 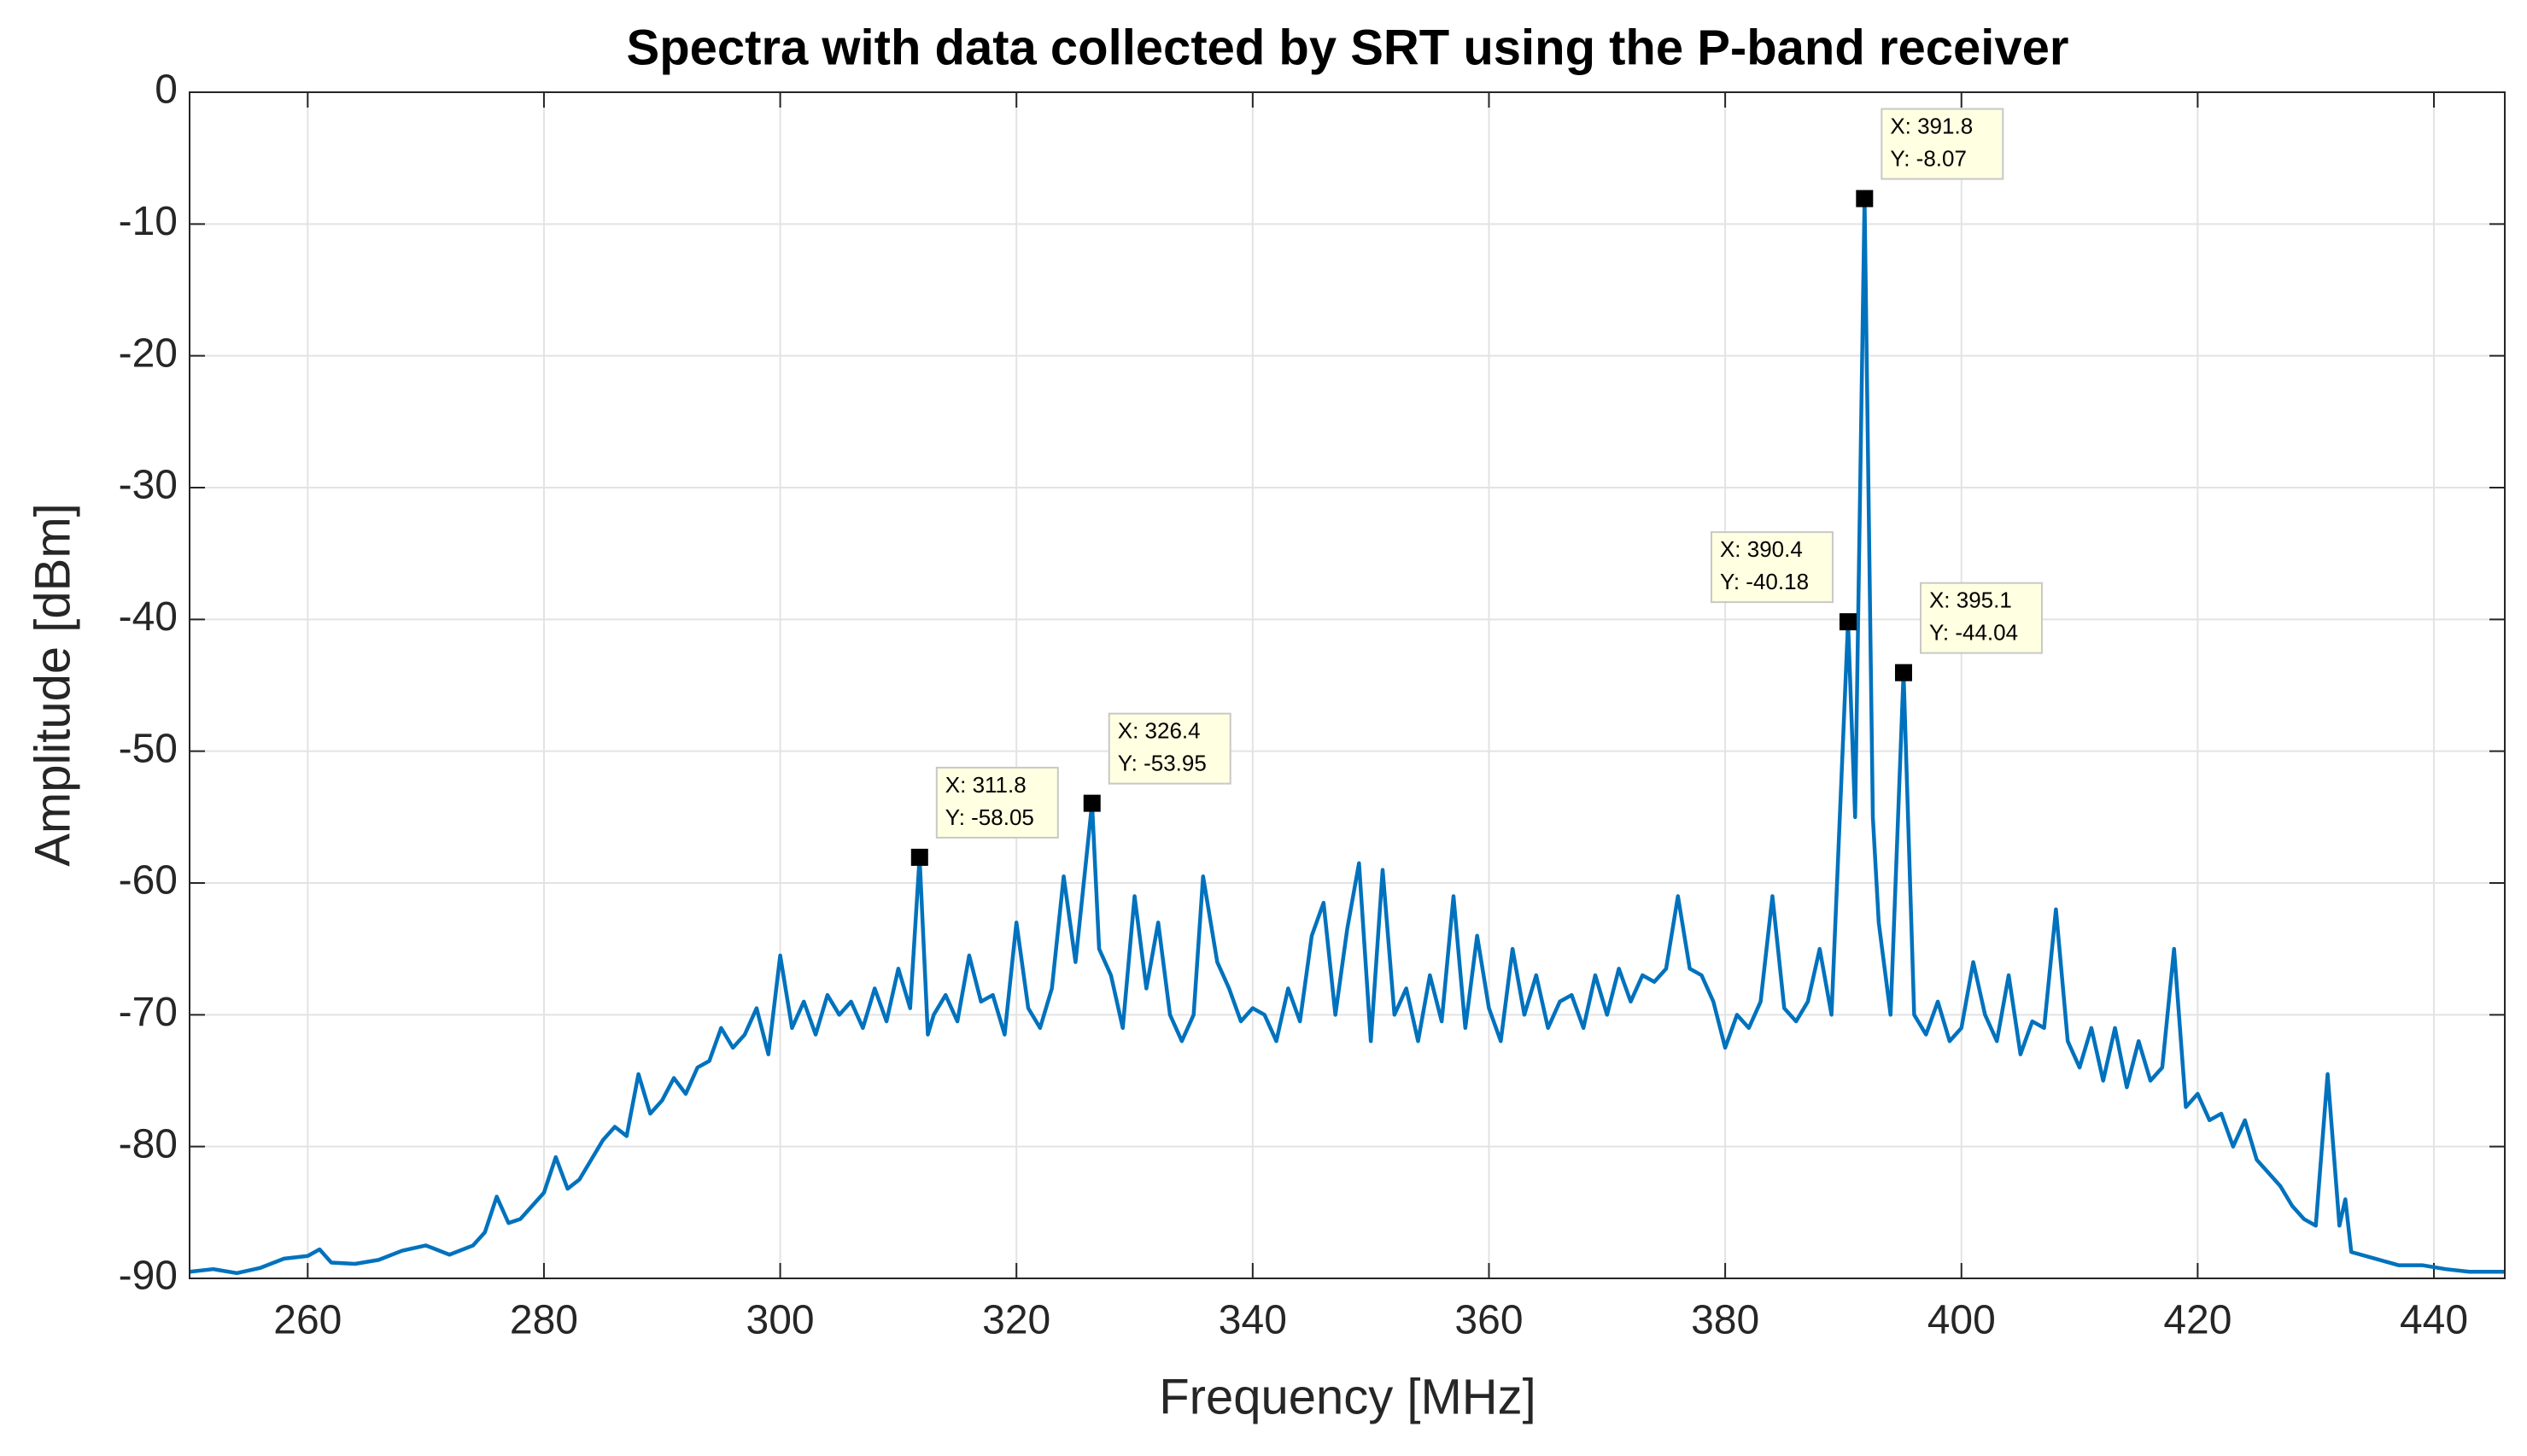 What do you see at coordinates (148, 353) in the screenshot?
I see `y-tick-label: -20` at bounding box center [148, 353].